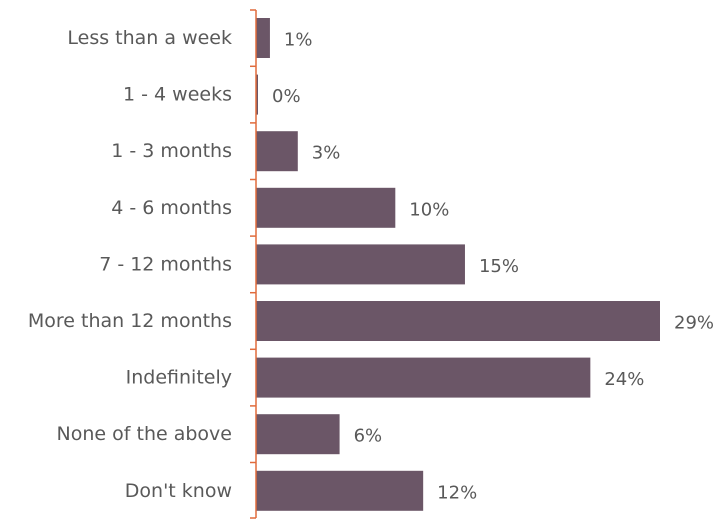 Image resolution: width=718 pixels, height=520 pixels. What do you see at coordinates (694, 323) in the screenshot?
I see `value-label: 29%` at bounding box center [694, 323].